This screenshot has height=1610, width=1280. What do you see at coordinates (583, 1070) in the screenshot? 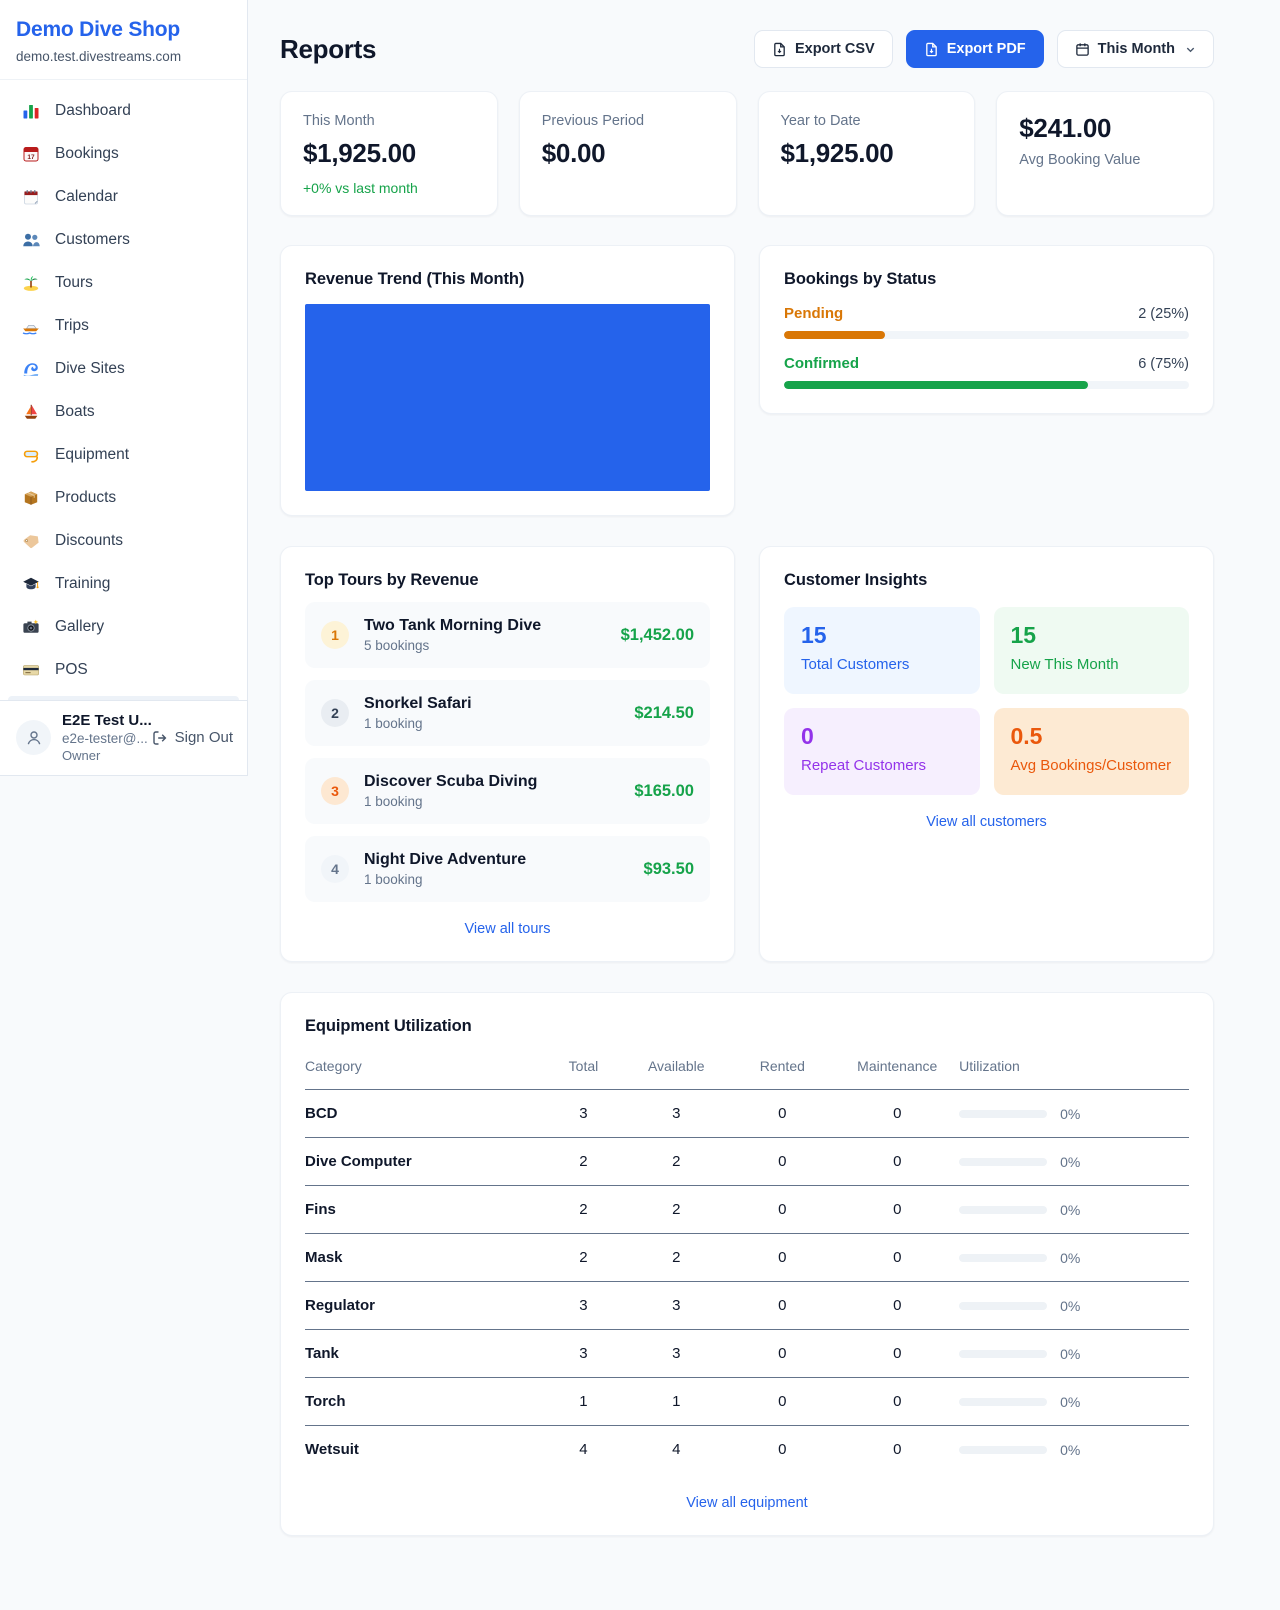
I see `column-header: Total` at bounding box center [583, 1070].